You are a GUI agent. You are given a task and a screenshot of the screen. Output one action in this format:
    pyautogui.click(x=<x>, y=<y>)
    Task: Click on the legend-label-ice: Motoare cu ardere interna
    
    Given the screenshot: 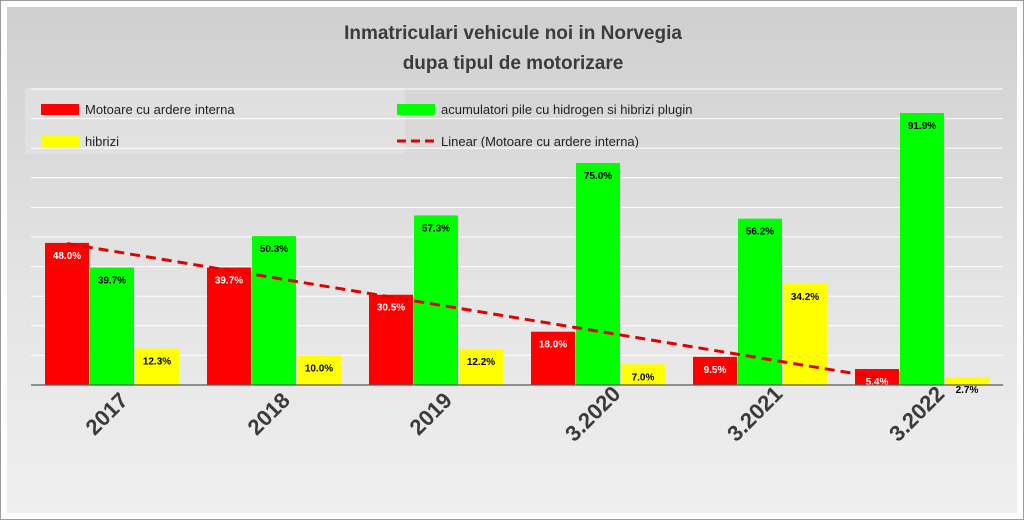 What is the action you would take?
    pyautogui.click(x=160, y=109)
    